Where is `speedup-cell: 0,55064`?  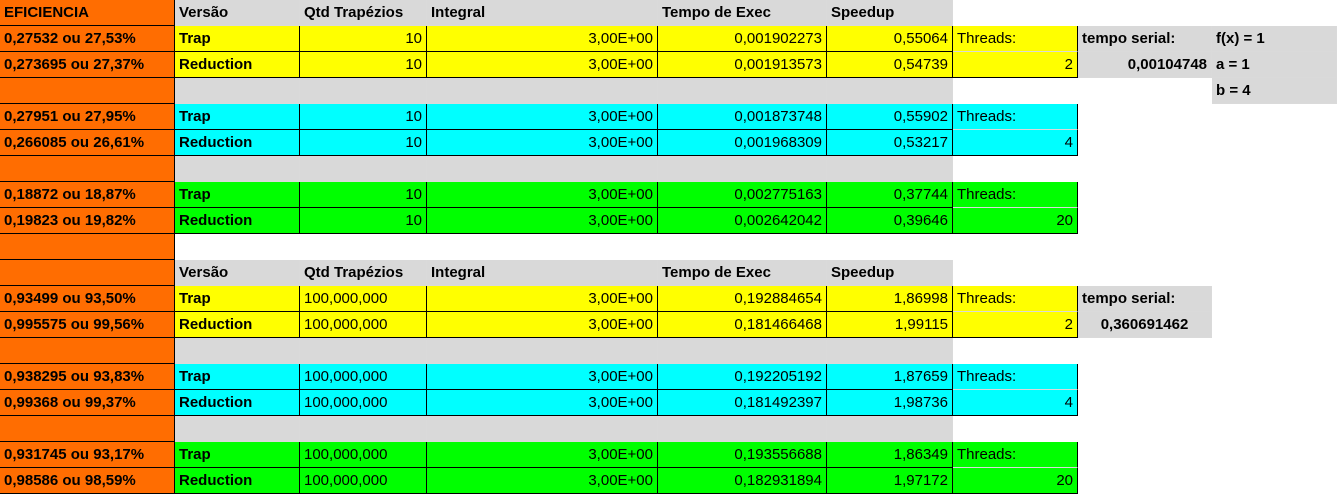
speedup-cell: 0,55064 is located at coordinates (890, 39).